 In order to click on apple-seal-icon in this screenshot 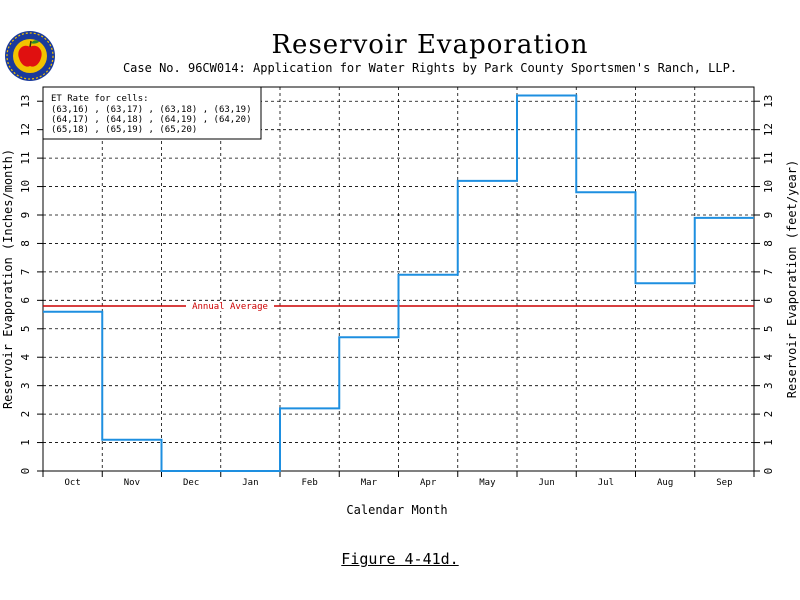, I will do `click(30, 56)`.